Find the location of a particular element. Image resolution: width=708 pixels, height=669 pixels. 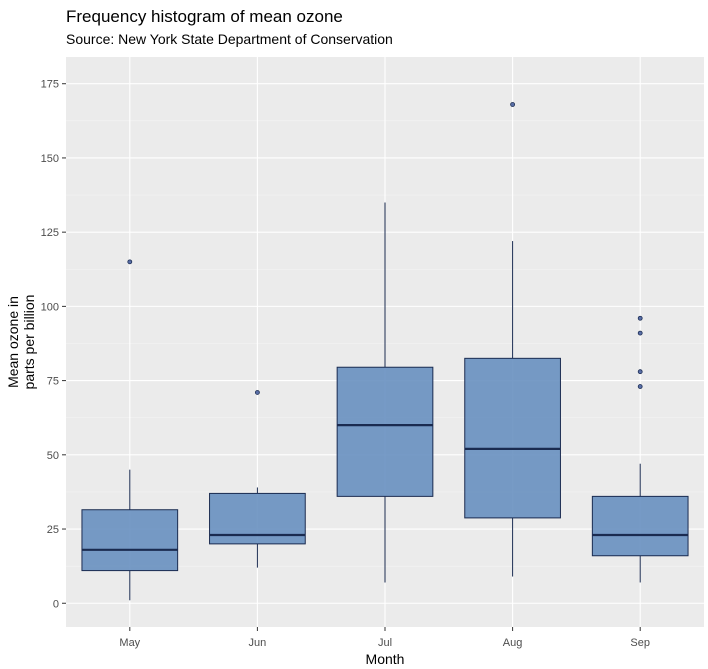

y-tick-label: 50 is located at coordinates (53, 456).